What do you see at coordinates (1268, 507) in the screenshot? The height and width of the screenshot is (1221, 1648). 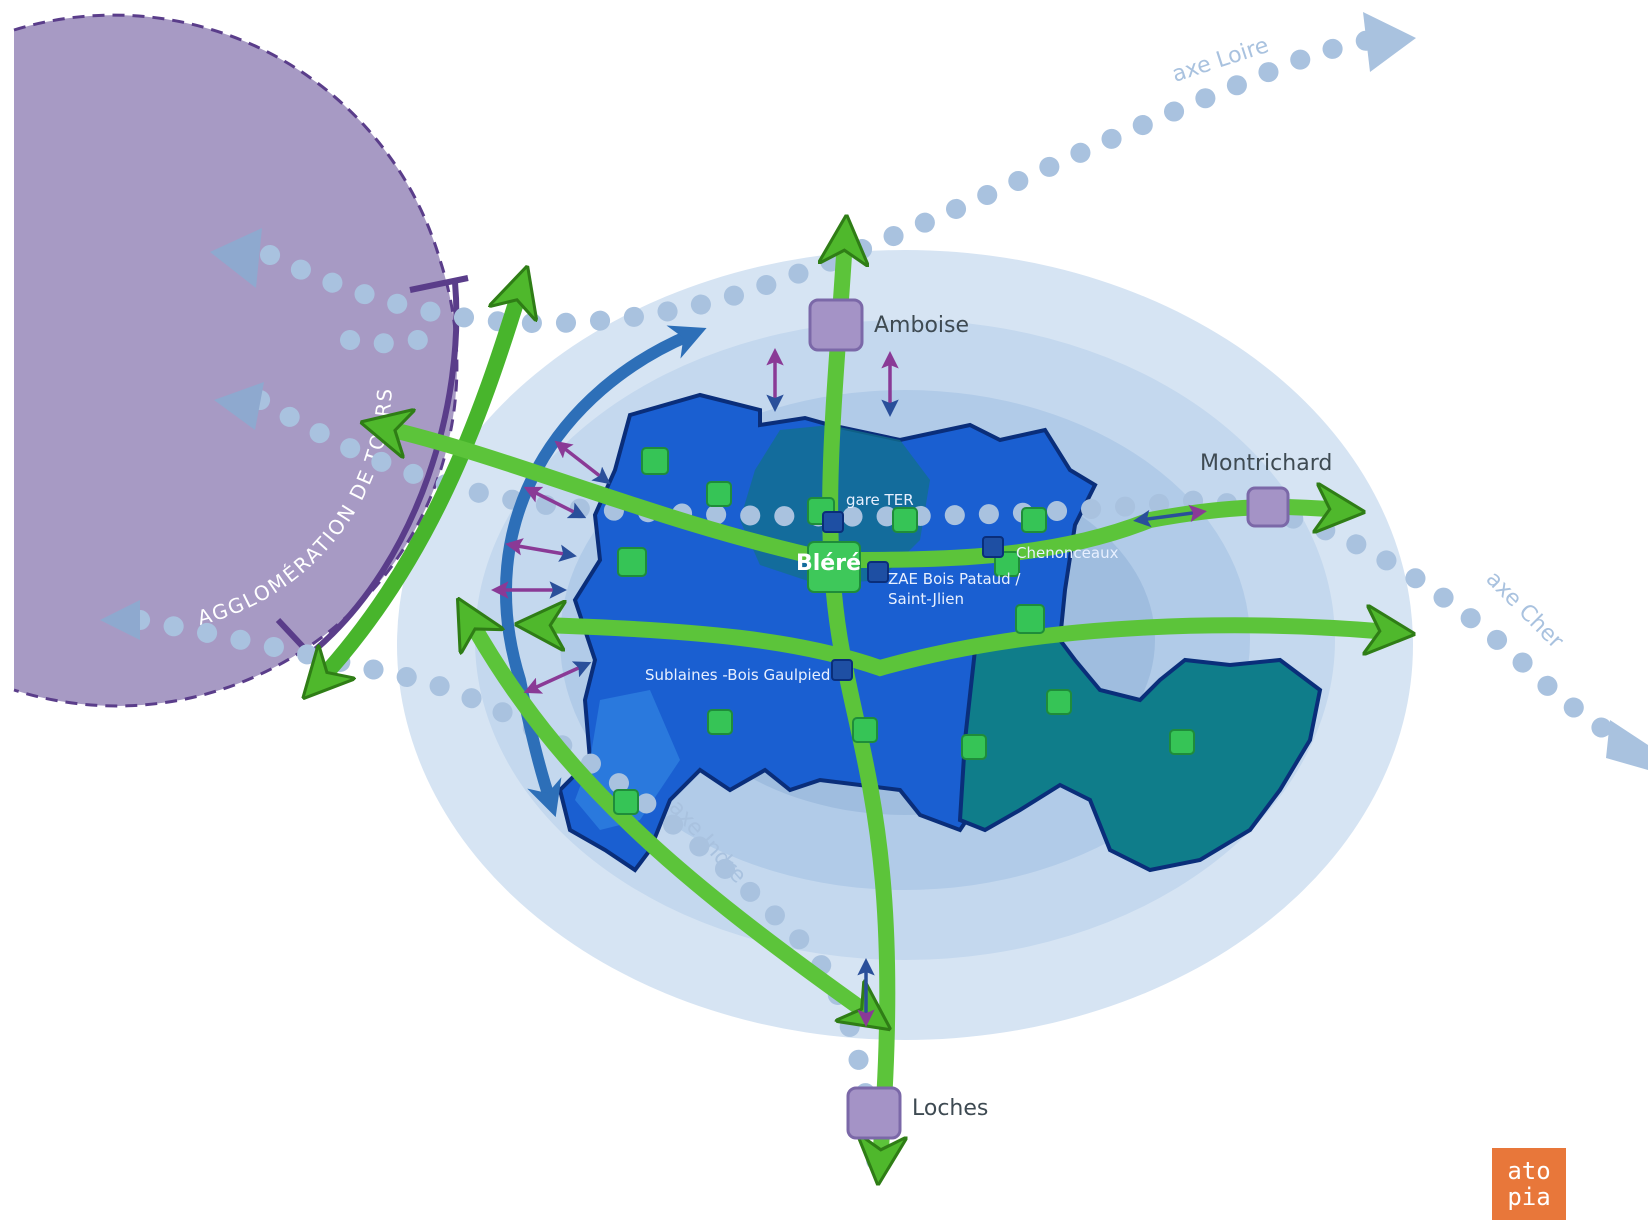 I see `montrichard-square` at bounding box center [1268, 507].